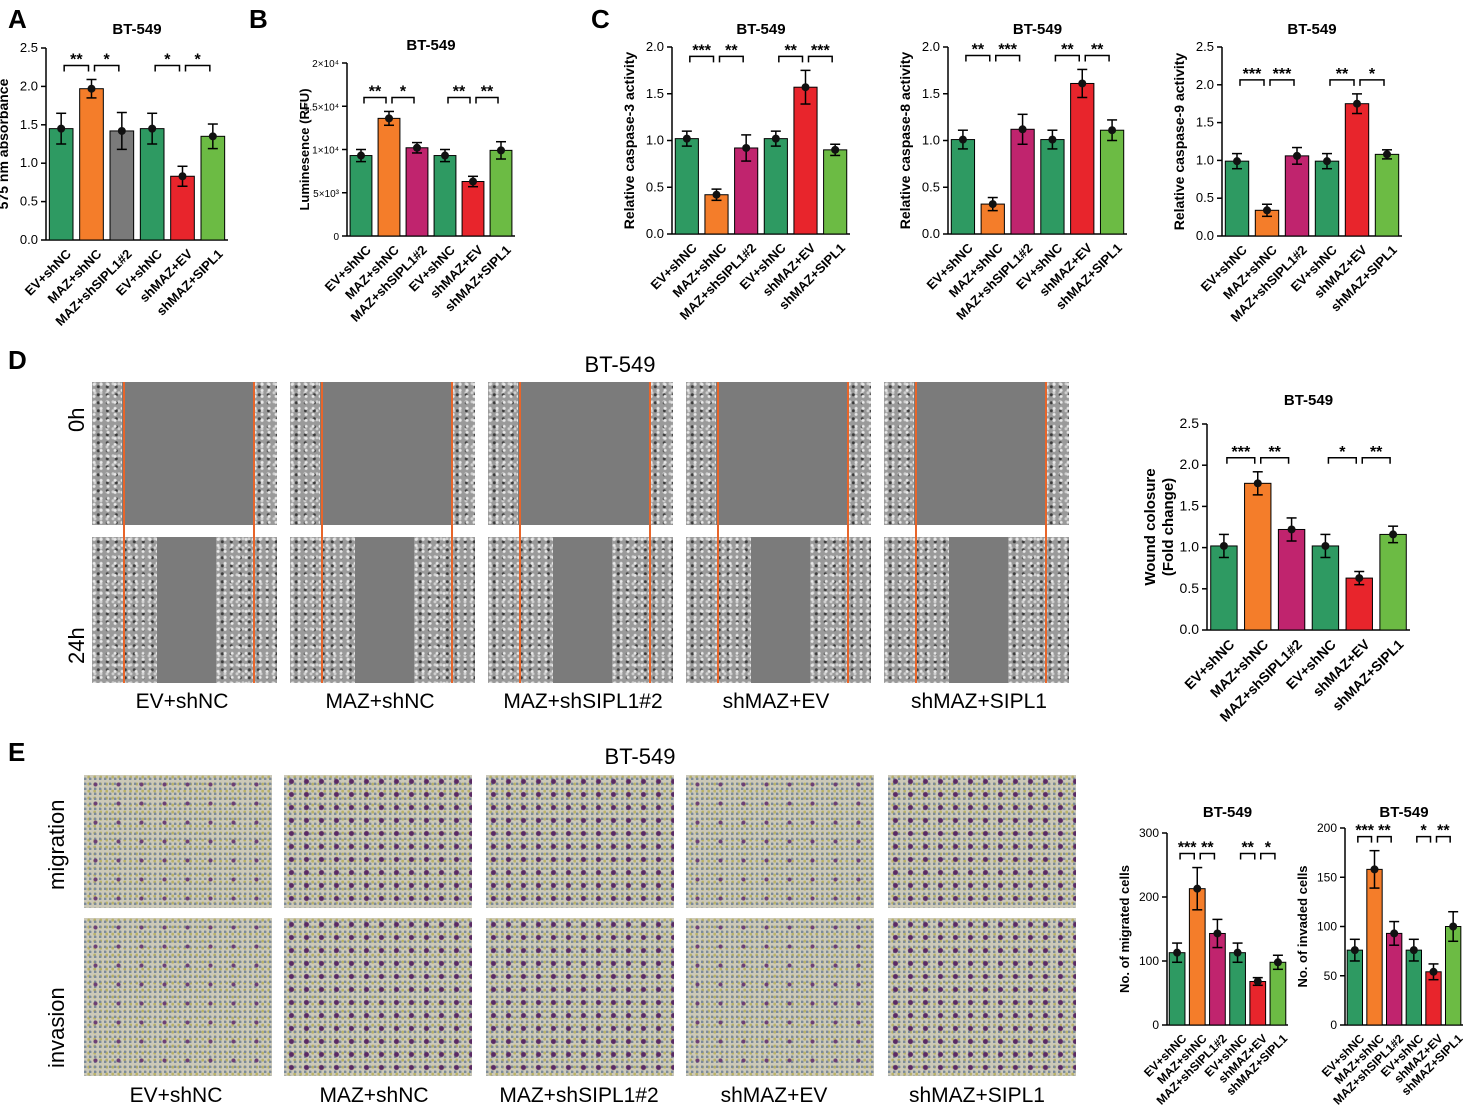  What do you see at coordinates (1179, 142) in the screenshot?
I see `y-axis-label: Relative caspase-9 activity` at bounding box center [1179, 142].